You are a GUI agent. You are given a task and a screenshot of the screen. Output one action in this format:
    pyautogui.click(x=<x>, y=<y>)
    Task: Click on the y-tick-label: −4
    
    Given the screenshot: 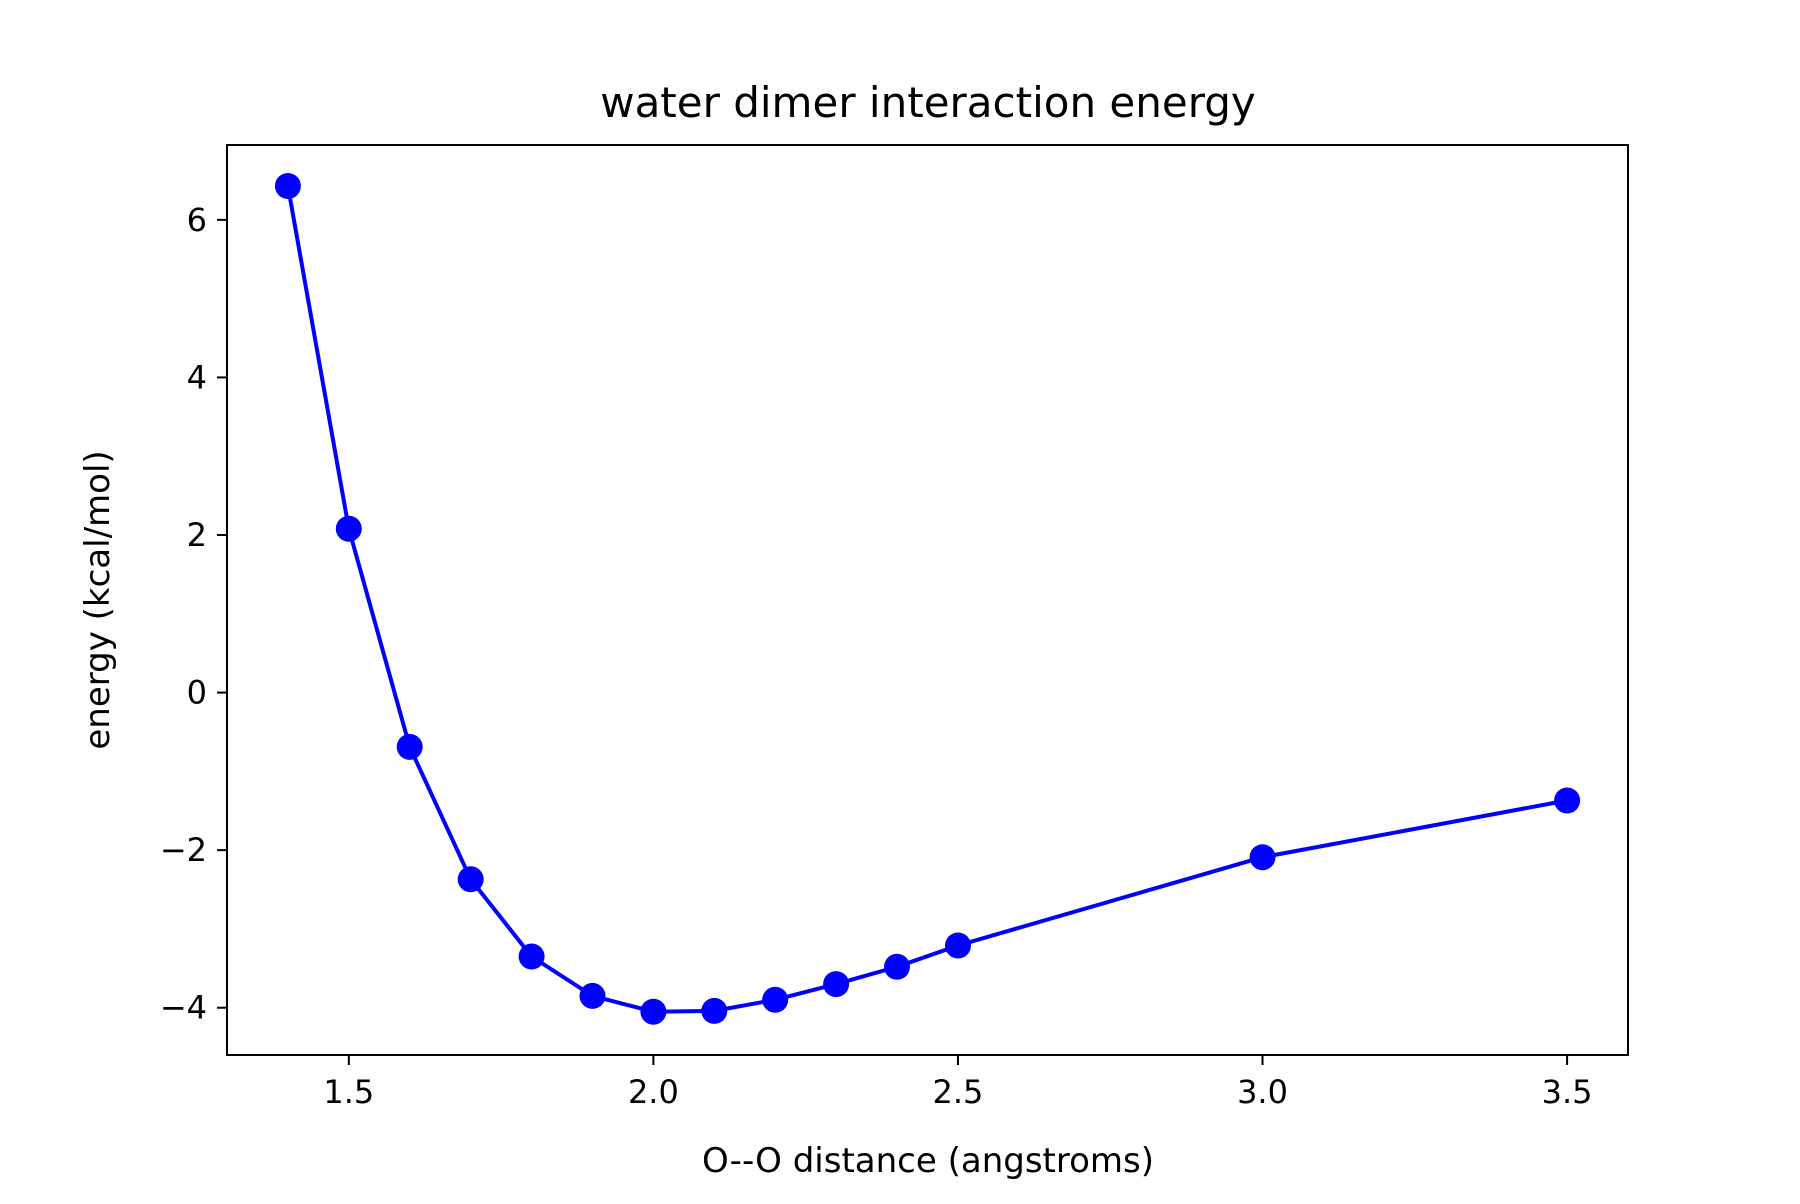 What is the action you would take?
    pyautogui.click(x=183, y=1008)
    